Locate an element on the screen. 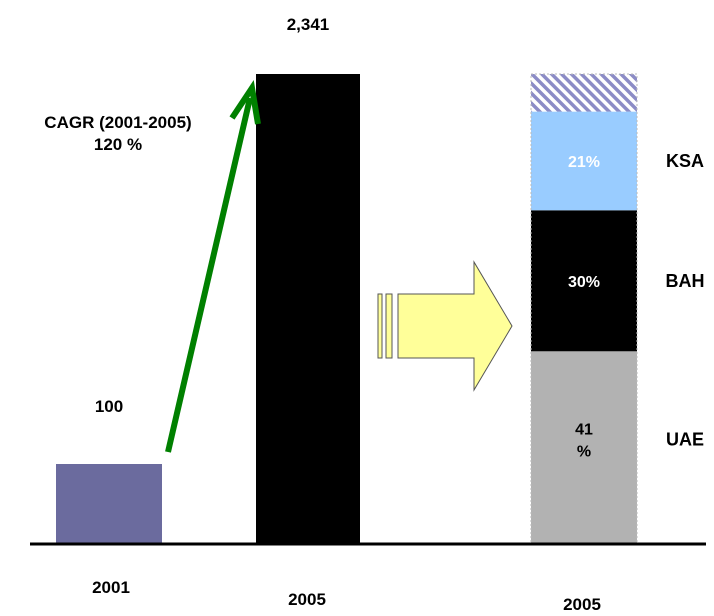 This screenshot has height=616, width=714. category-label-0: 2001 is located at coordinates (111, 587).